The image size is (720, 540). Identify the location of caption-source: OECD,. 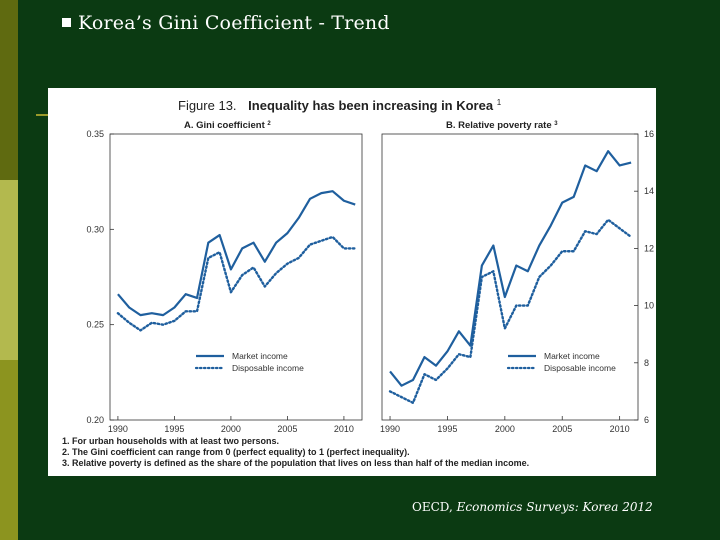
(432, 507).